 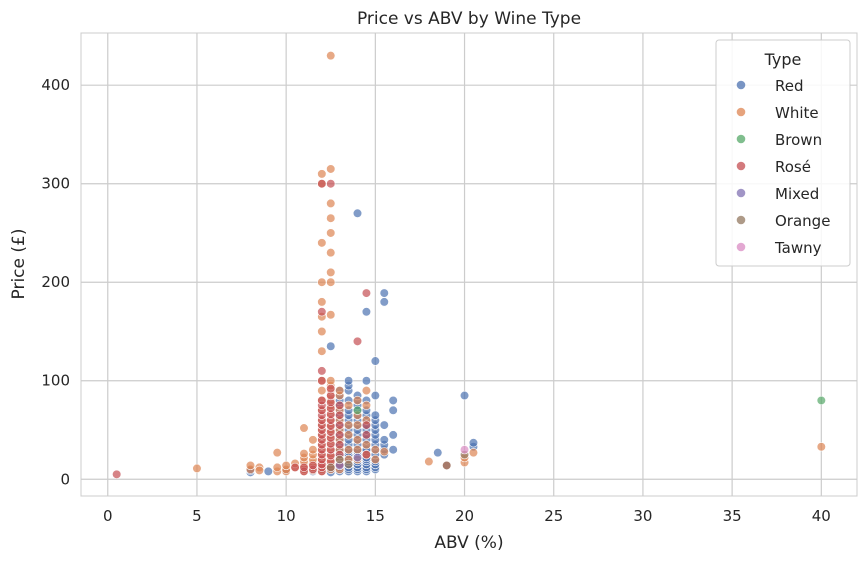 What do you see at coordinates (789, 86) in the screenshot?
I see `legend-label: Red` at bounding box center [789, 86].